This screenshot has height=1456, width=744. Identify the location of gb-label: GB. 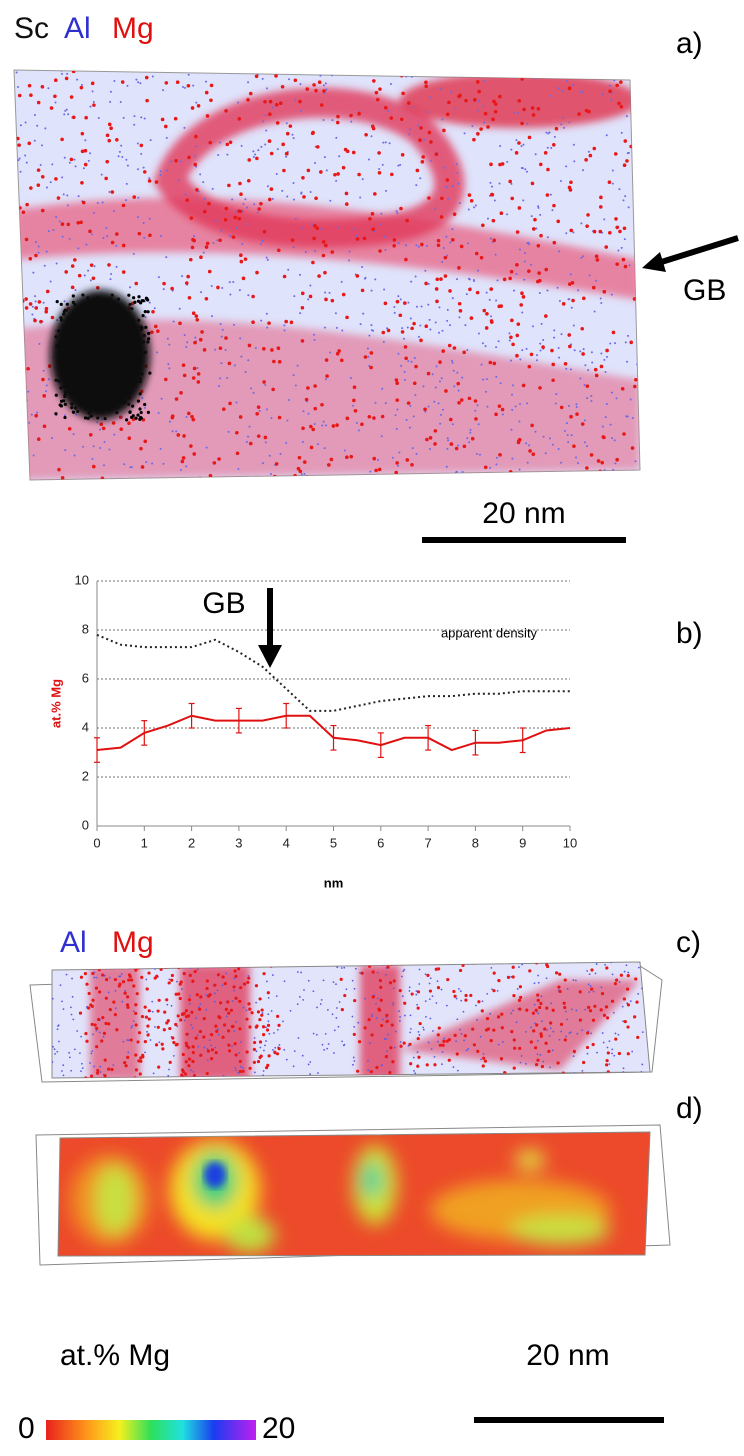
(704, 290).